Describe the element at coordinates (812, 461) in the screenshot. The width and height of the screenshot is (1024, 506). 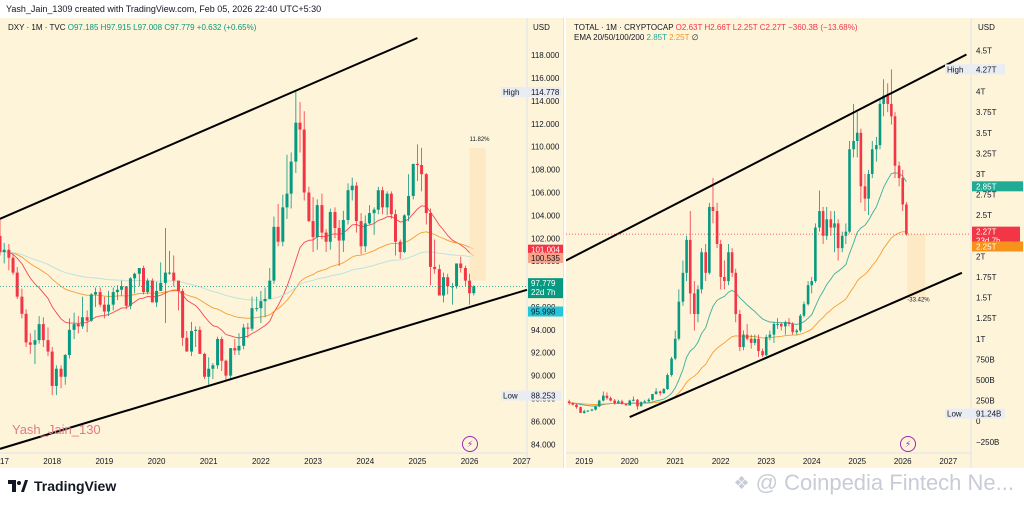
I see `total-x-tick-label: 2024` at that location.